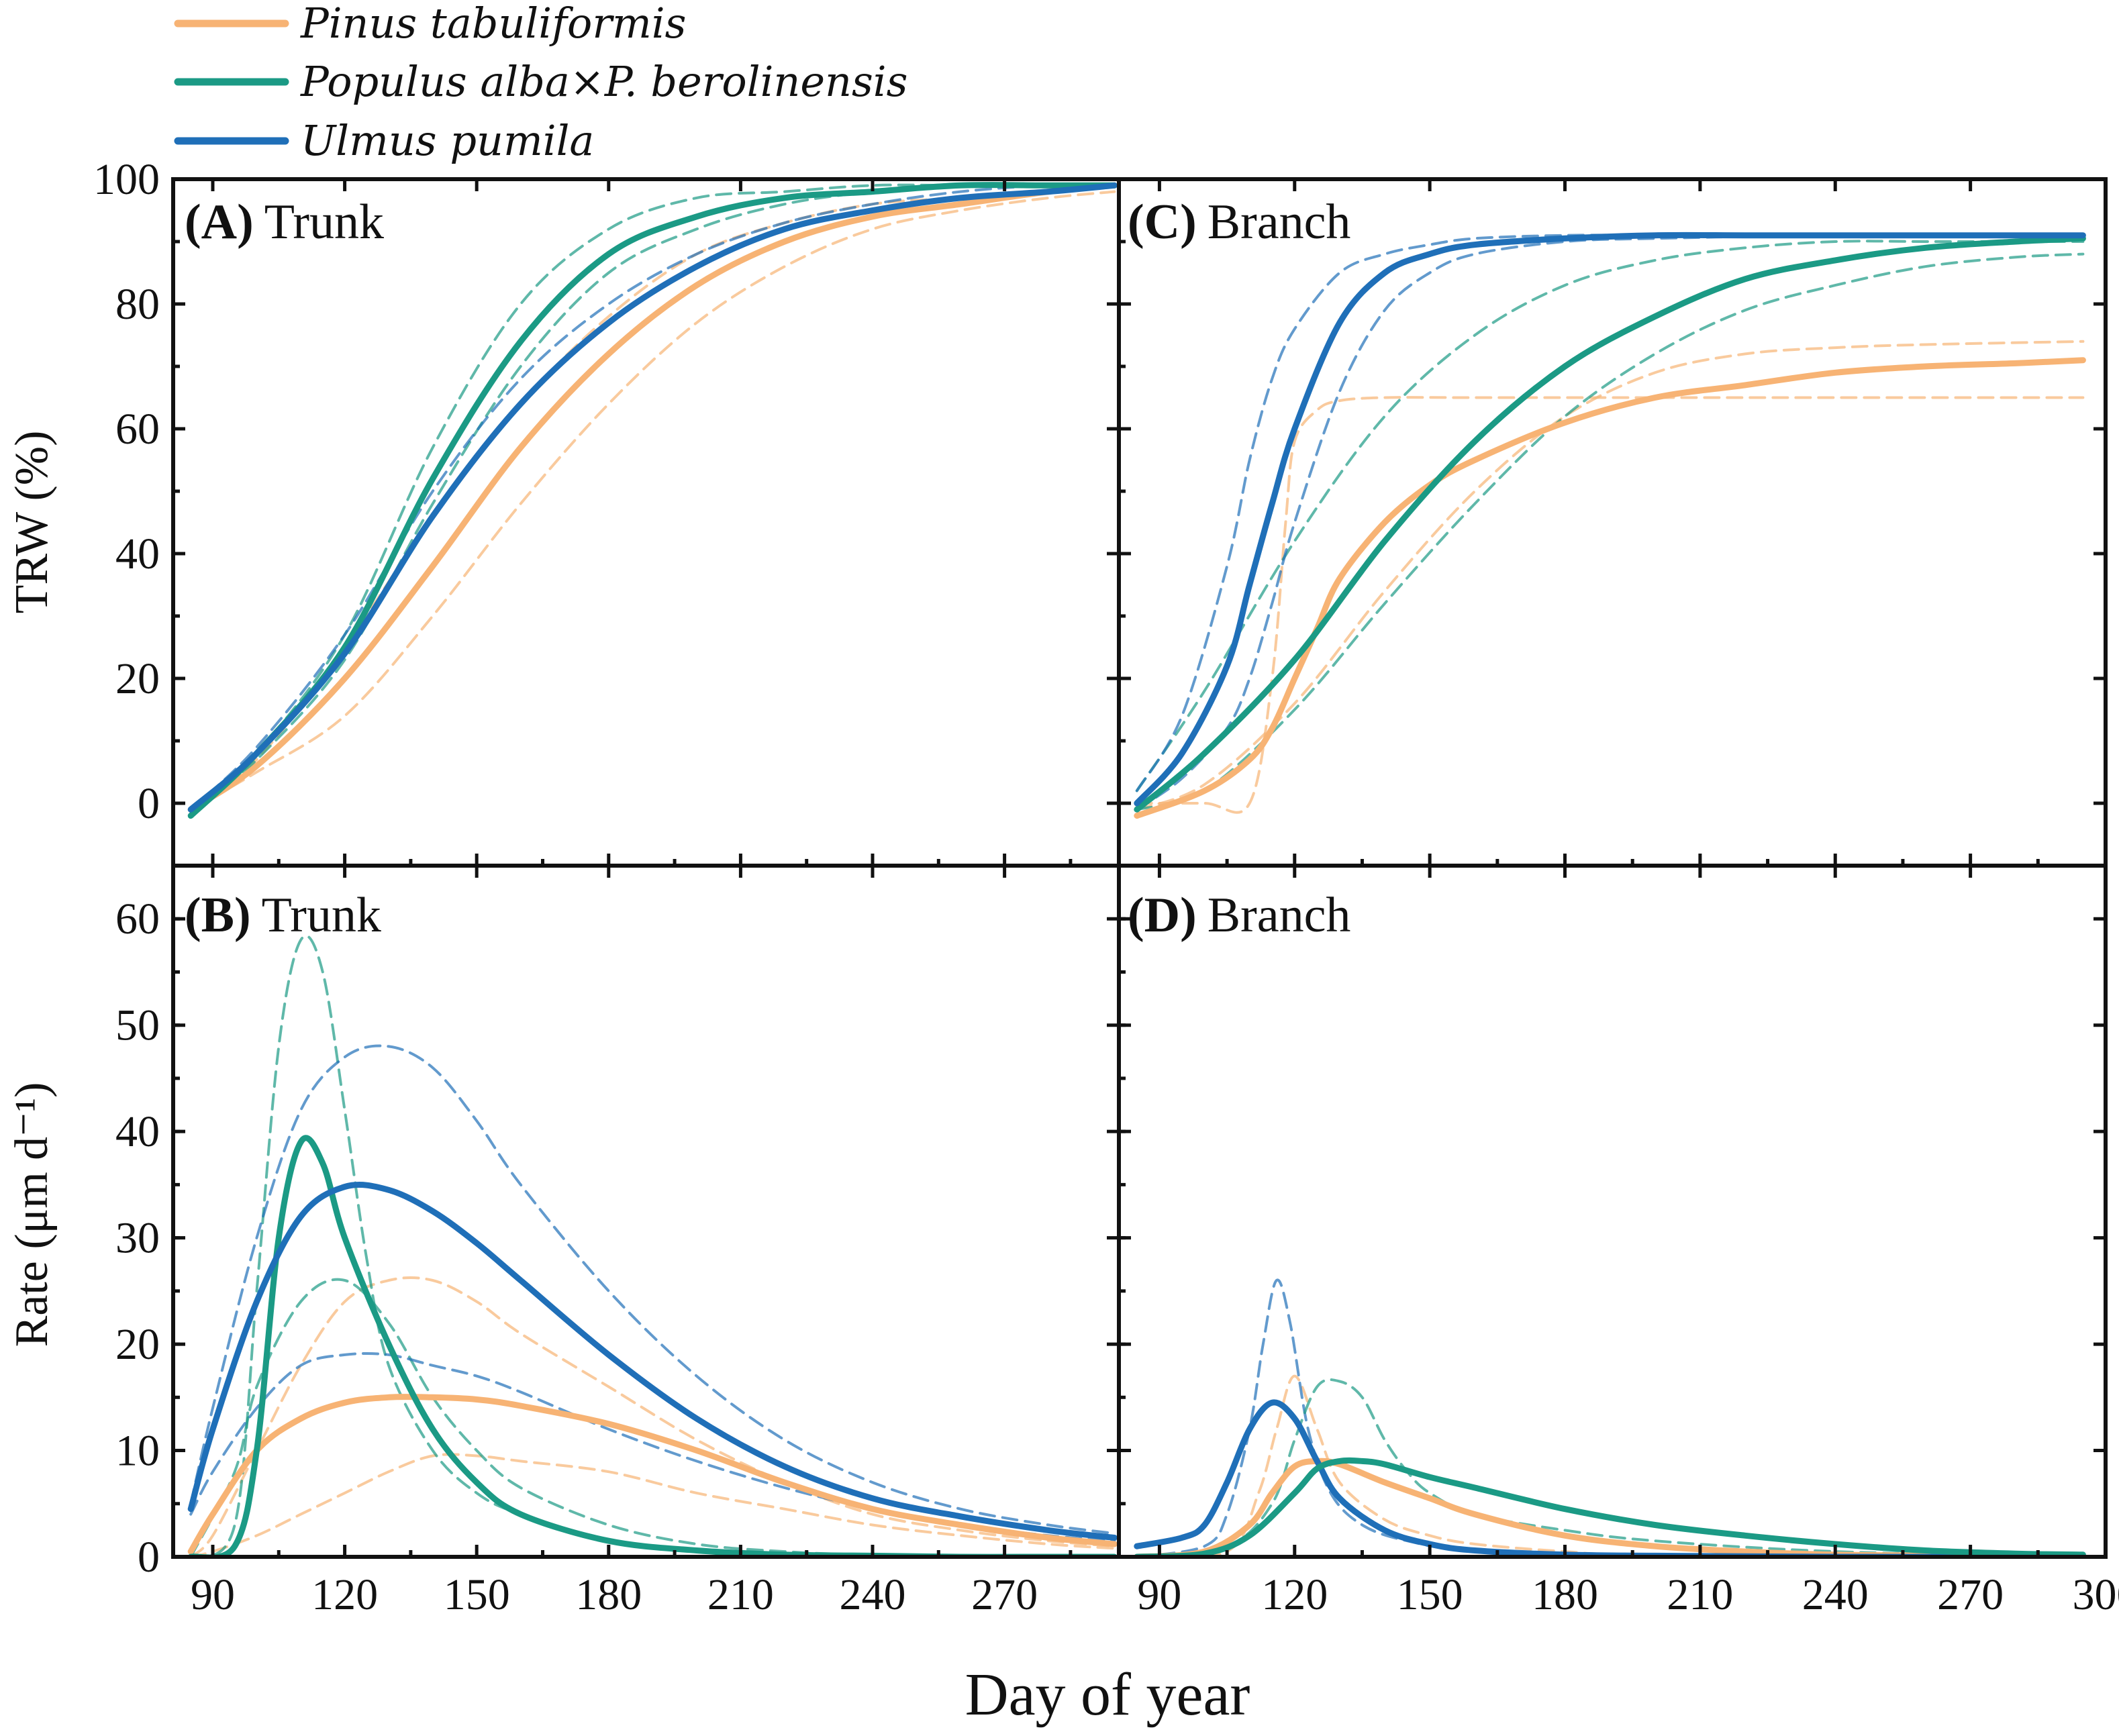  I want to click on y-tick-label: 50, so click(137, 1025).